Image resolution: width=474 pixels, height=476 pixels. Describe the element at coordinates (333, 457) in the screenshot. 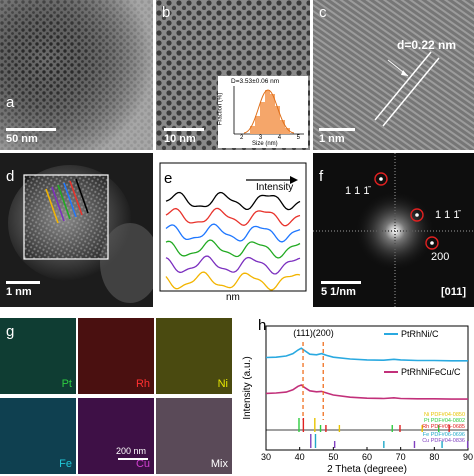

I see `x-tick-label: 50` at that location.